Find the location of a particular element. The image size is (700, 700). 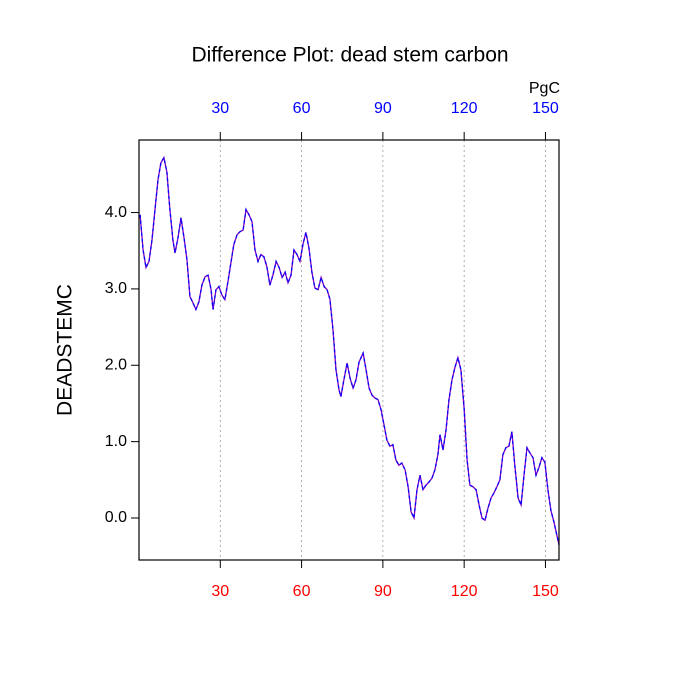

x2-tick-label: 90 is located at coordinates (383, 108).